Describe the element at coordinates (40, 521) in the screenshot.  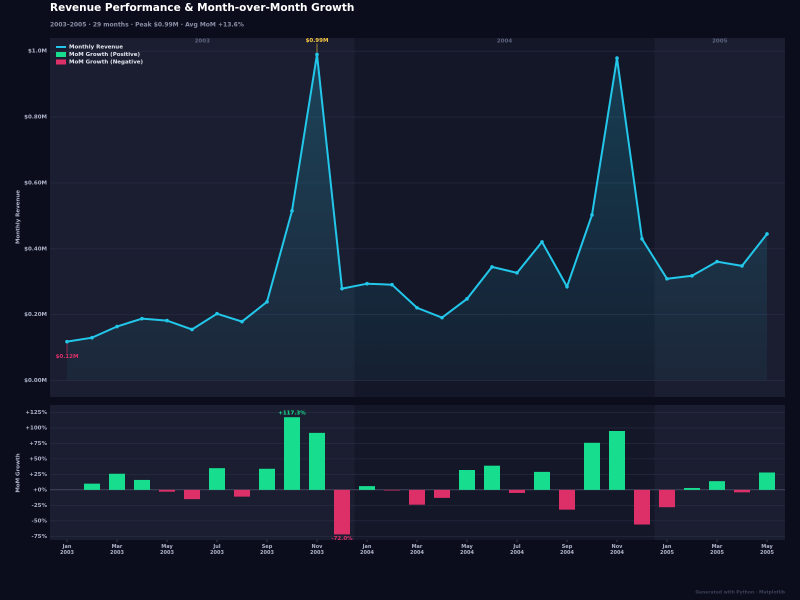
I see `y-tick-label: -50%` at that location.